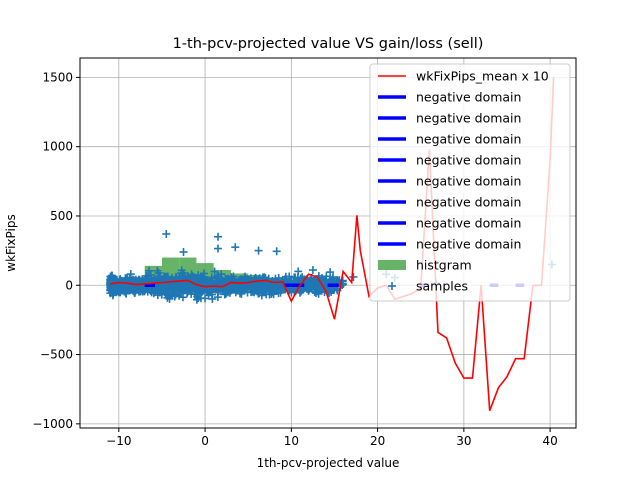 This screenshot has height=484, width=640. I want to click on x-tick-label: 0, so click(205, 441).